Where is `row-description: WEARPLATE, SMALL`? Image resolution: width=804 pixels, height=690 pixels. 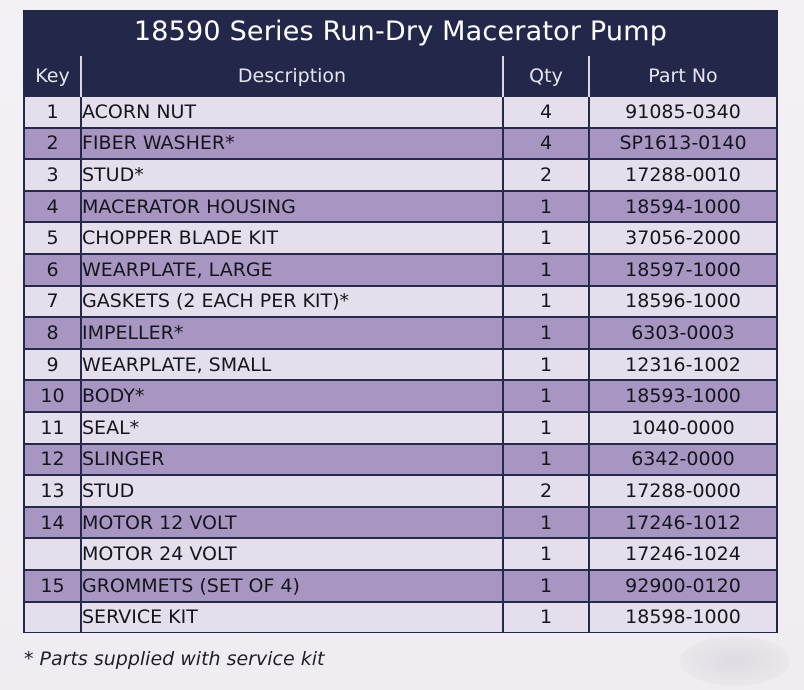
row-description: WEARPLATE, SMALL is located at coordinates (291, 364).